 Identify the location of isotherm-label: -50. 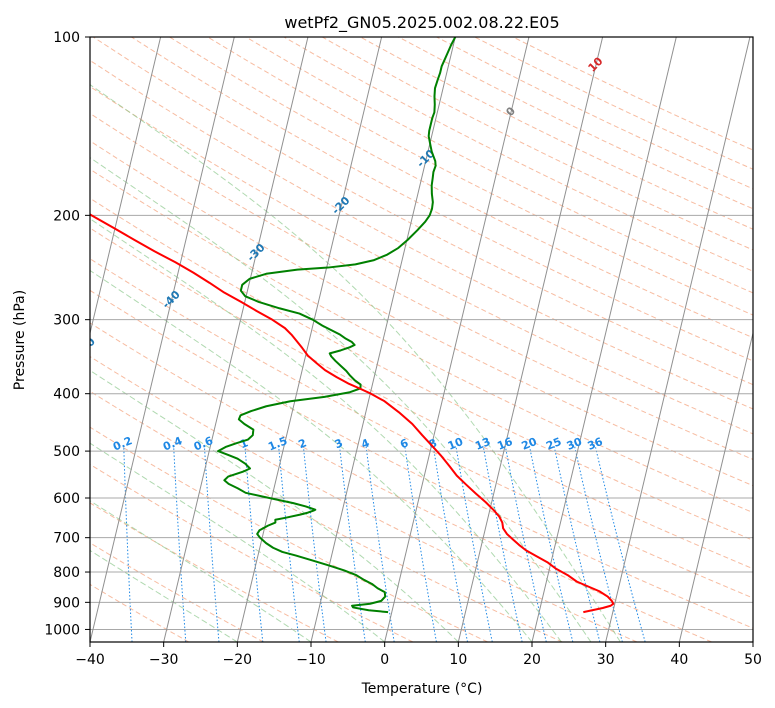
(86, 346).